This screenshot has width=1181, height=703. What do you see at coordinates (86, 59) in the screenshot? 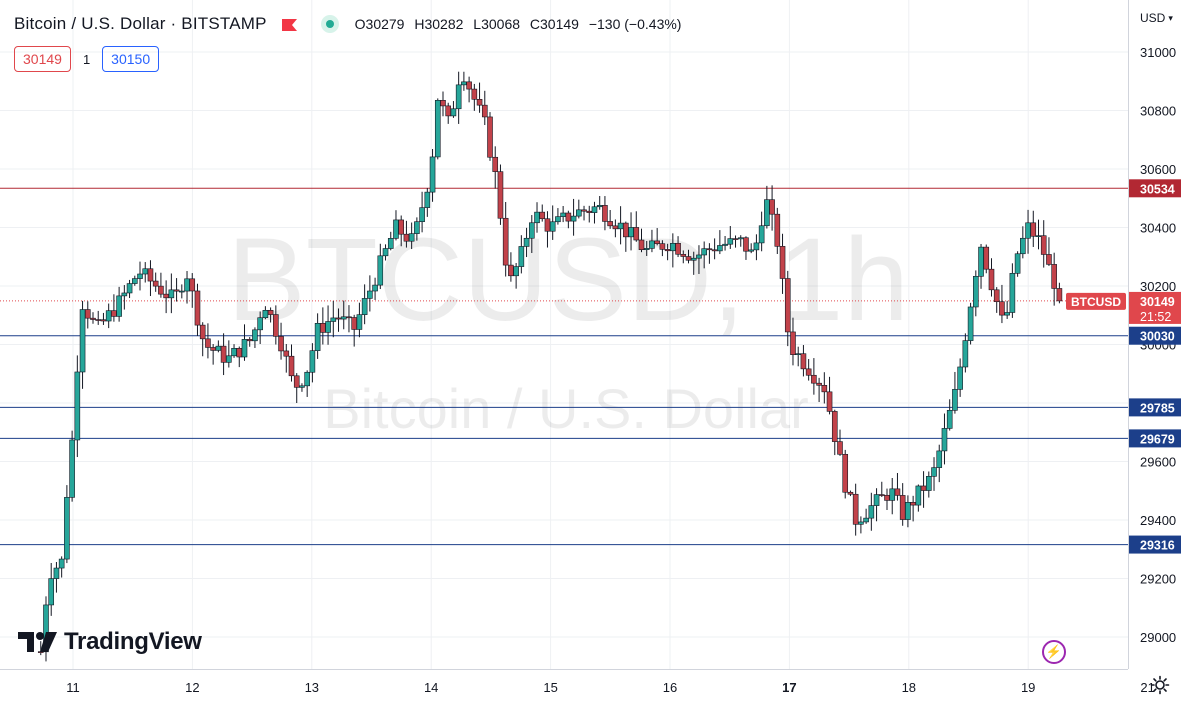
I see `spread-value: 1` at bounding box center [86, 59].